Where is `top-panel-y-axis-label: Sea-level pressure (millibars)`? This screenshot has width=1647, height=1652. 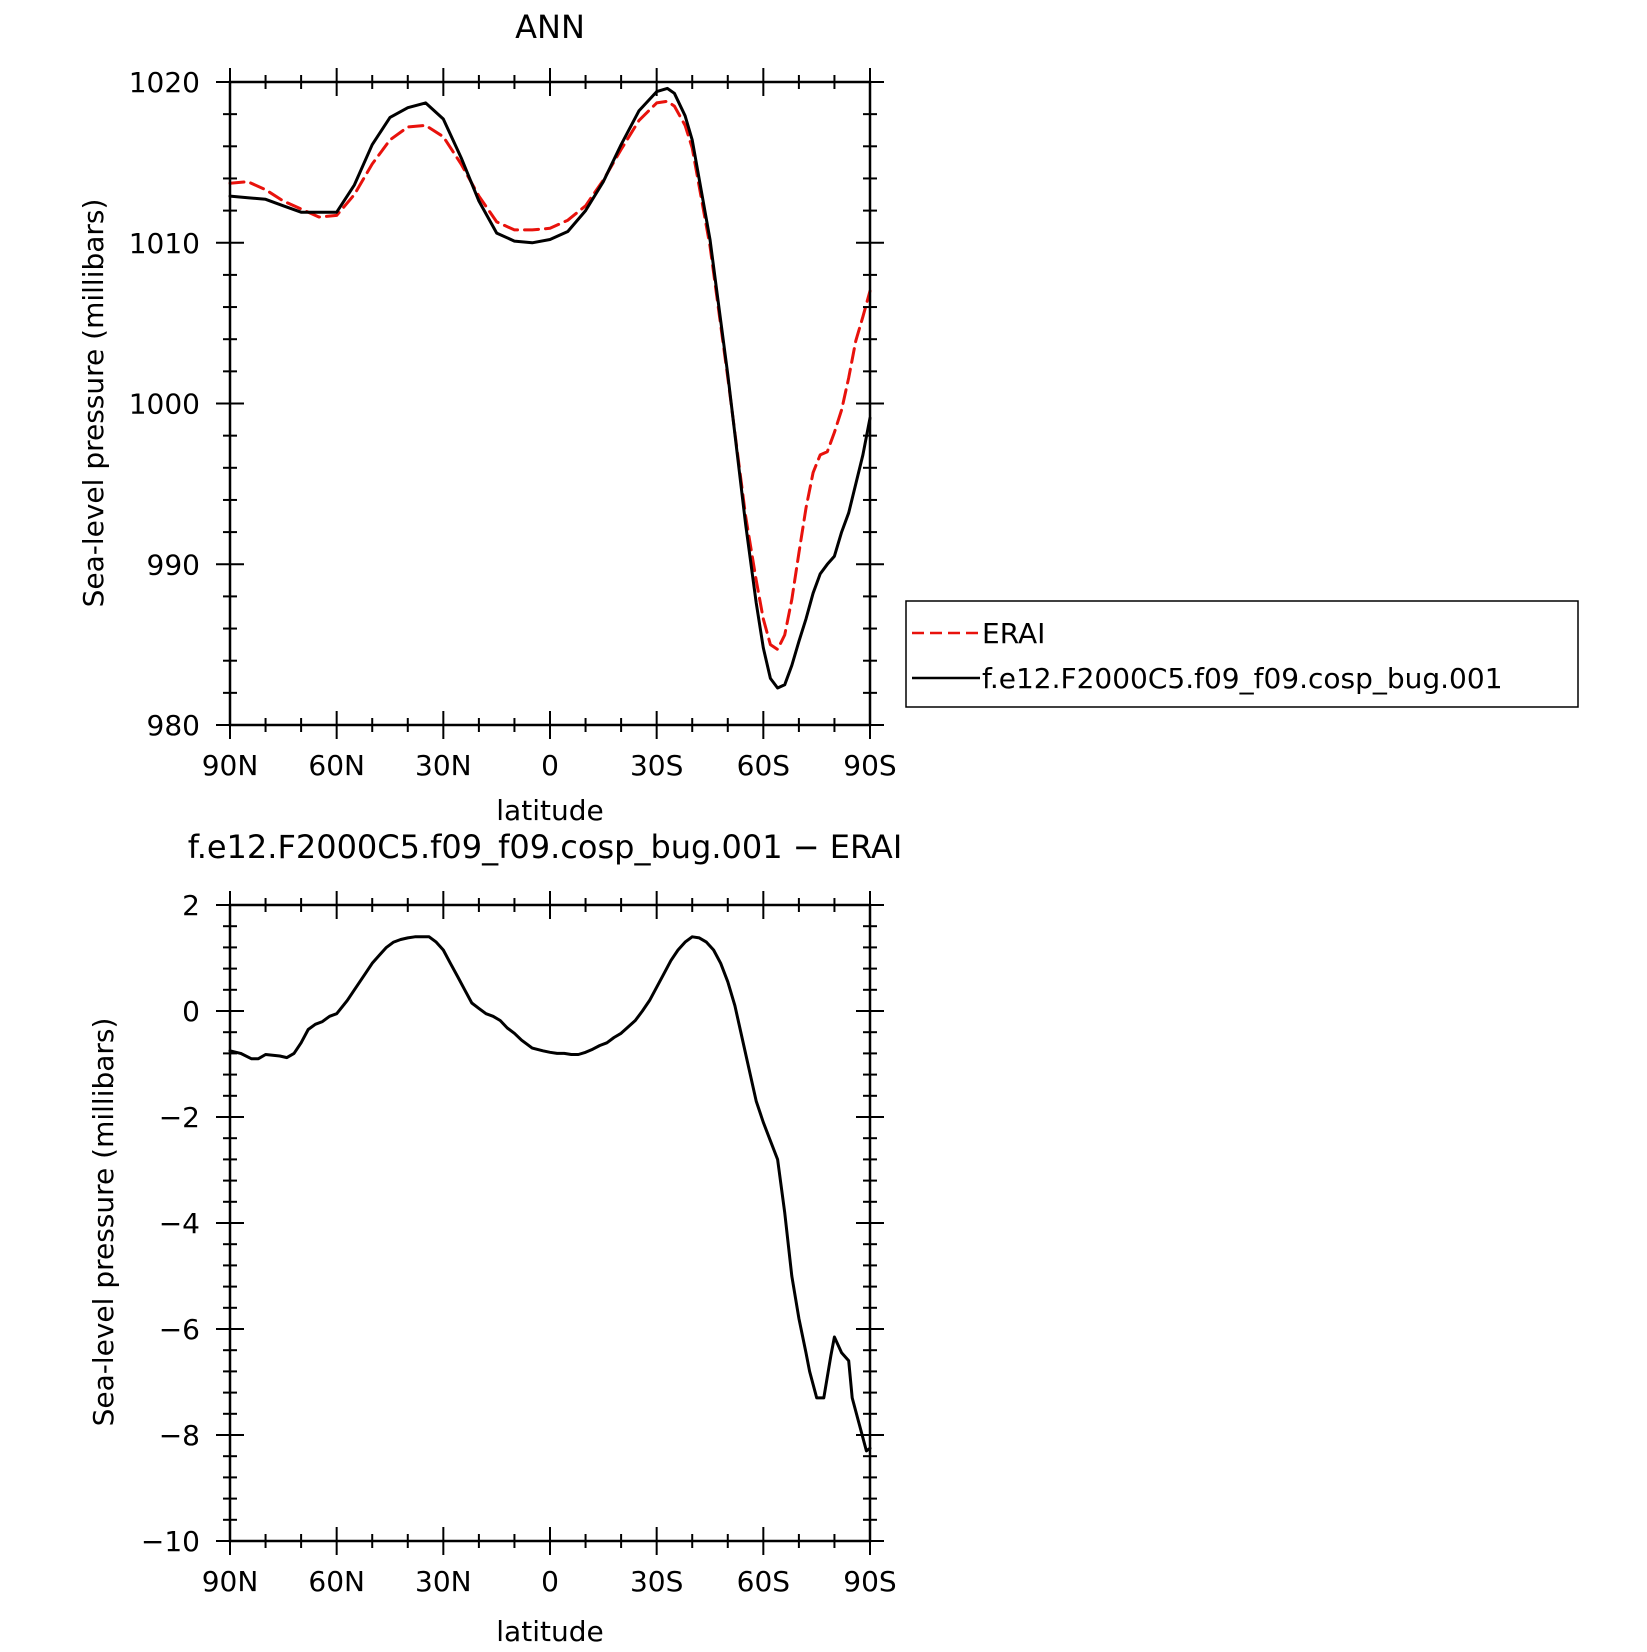 top-panel-y-axis-label: Sea-level pressure (millibars) is located at coordinates (93, 403).